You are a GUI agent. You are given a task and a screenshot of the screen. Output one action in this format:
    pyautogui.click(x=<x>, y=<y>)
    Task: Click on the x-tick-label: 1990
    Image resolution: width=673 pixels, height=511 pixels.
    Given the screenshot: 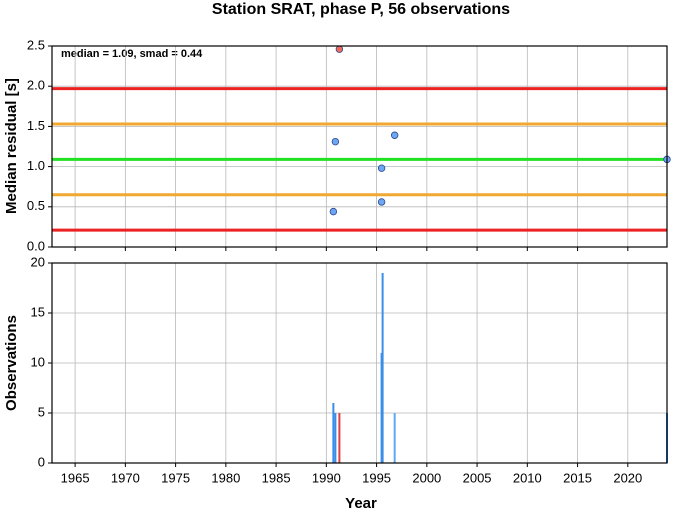 What is the action you would take?
    pyautogui.click(x=326, y=477)
    